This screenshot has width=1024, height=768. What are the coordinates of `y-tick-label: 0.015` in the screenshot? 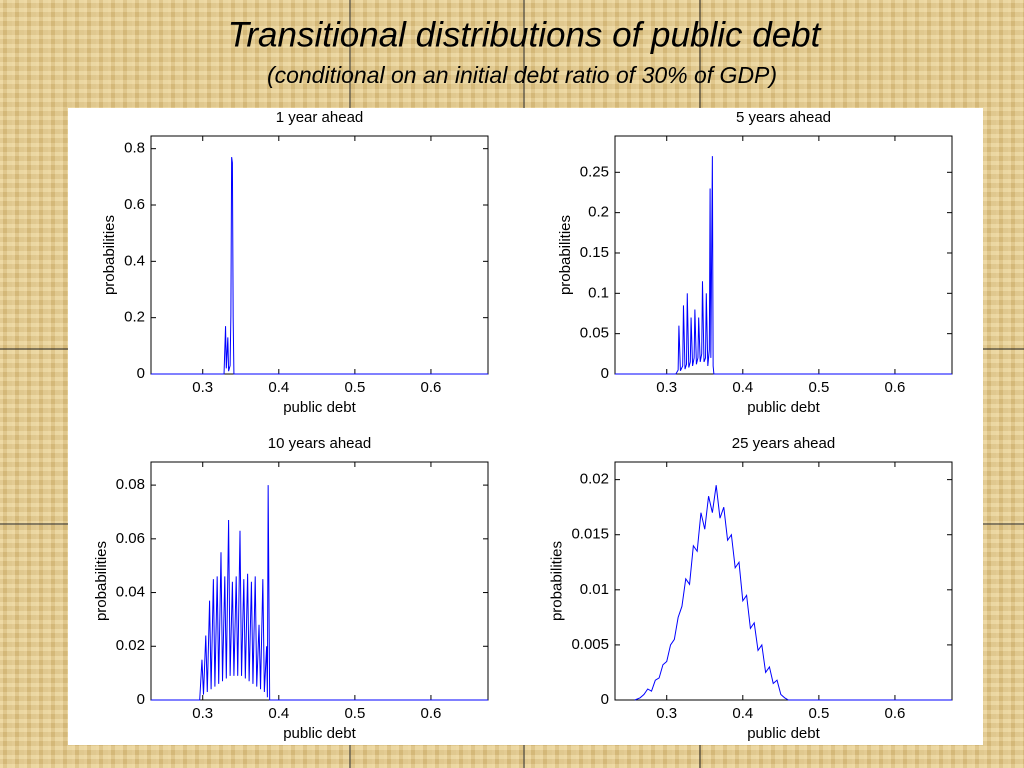 It's located at (590, 534).